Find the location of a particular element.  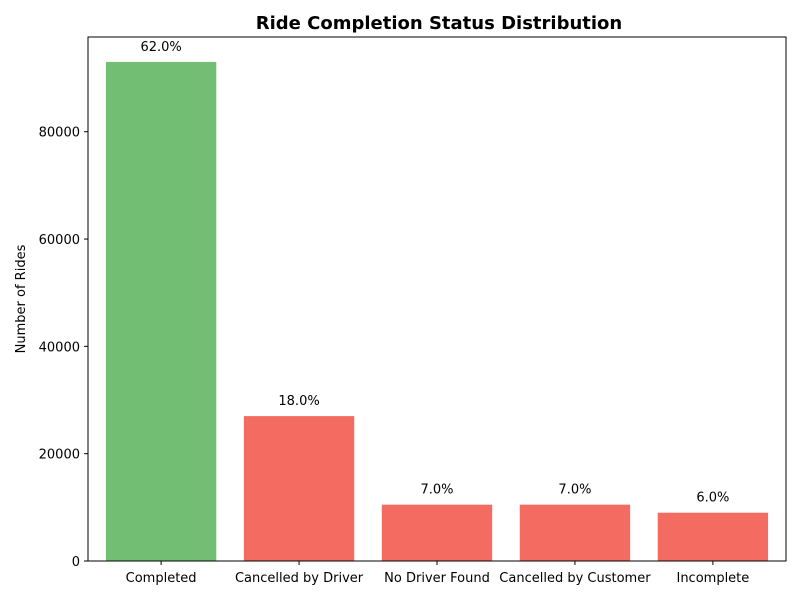

x-tick-label: Cancelled by Customer is located at coordinates (575, 578).